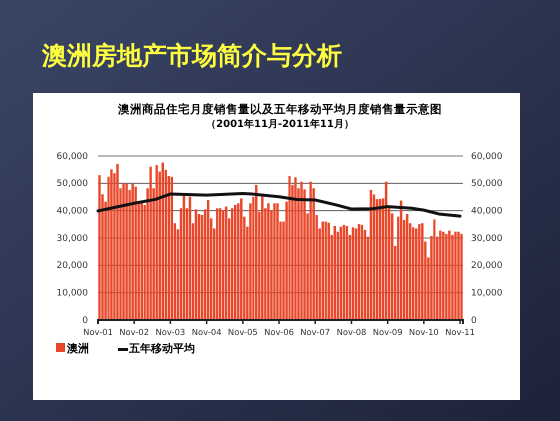  What do you see at coordinates (72, 211) in the screenshot?
I see `y-tick-label: 40,000` at bounding box center [72, 211].